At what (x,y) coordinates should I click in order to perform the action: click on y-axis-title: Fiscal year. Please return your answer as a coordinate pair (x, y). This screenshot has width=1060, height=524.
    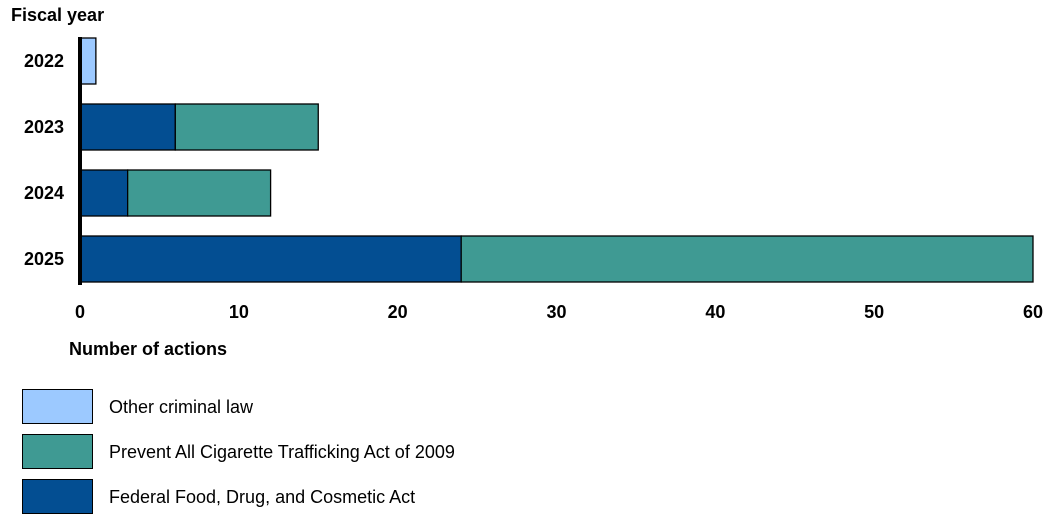
    Looking at the image, I should click on (57, 15).